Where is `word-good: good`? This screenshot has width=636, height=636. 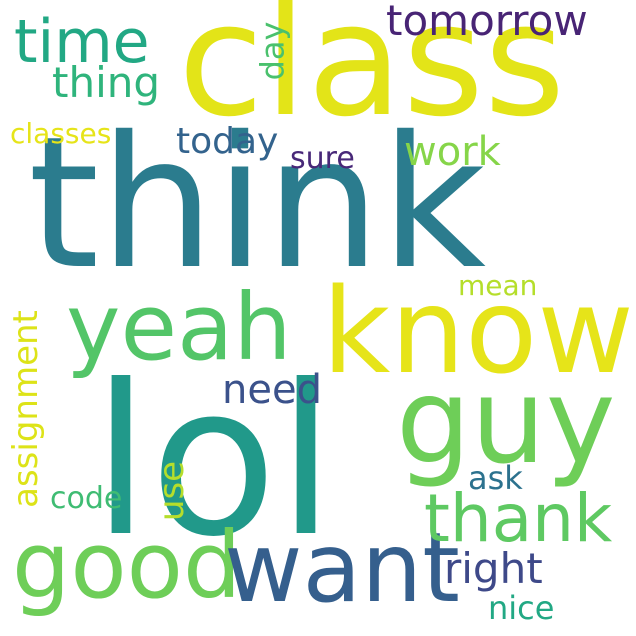 word-good: good is located at coordinates (127, 565).